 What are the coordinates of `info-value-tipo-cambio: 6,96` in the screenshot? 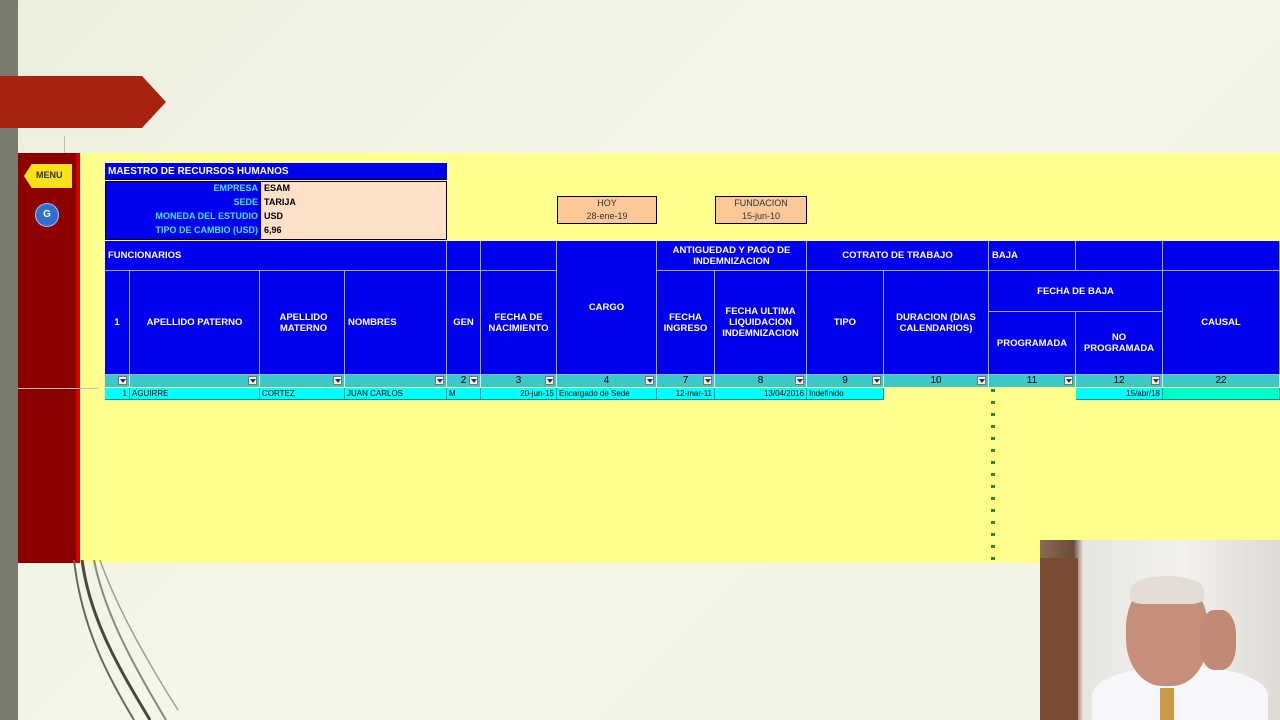 It's located at (273, 230).